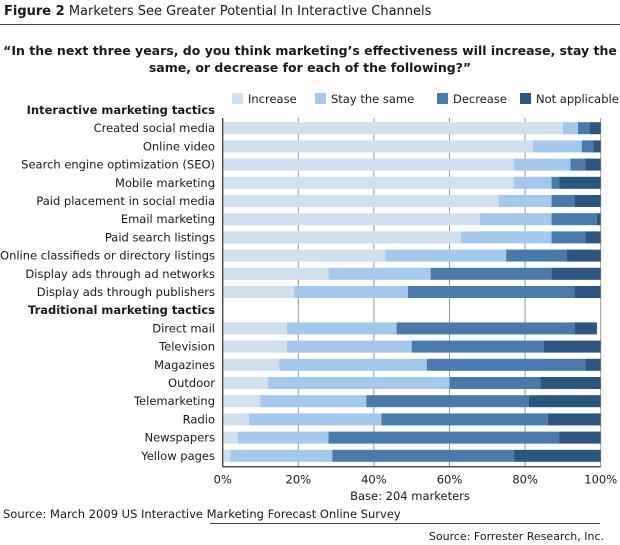 The width and height of the screenshot is (620, 545). What do you see at coordinates (525, 480) in the screenshot?
I see `x-tick-label: 80%` at bounding box center [525, 480].